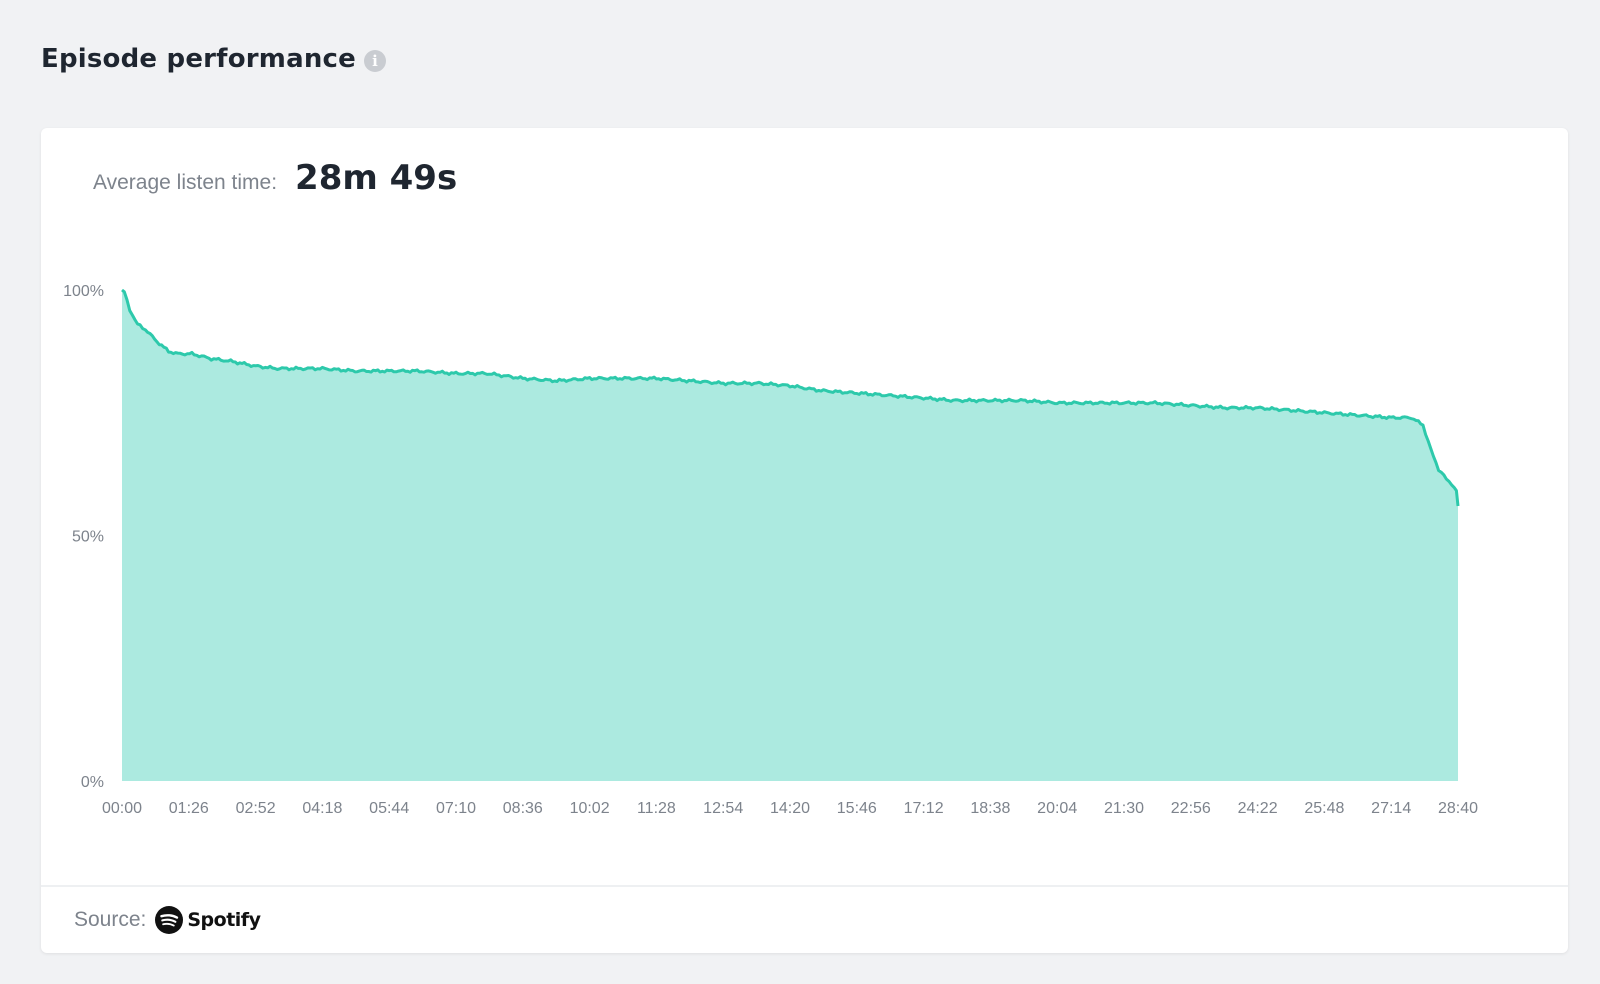 This screenshot has width=1600, height=984. Describe the element at coordinates (122, 808) in the screenshot. I see `x-tick-label: 00:00` at that location.